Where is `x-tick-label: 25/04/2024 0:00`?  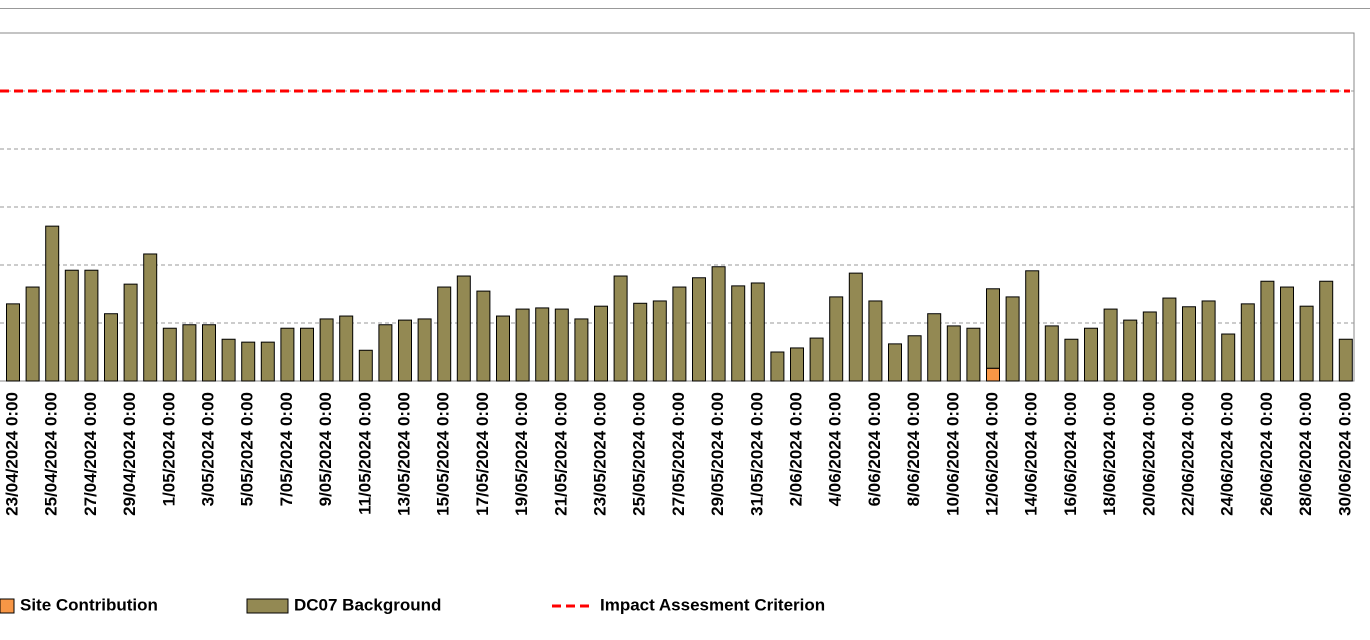
x-tick-label: 25/04/2024 0:00 is located at coordinates (51, 454).